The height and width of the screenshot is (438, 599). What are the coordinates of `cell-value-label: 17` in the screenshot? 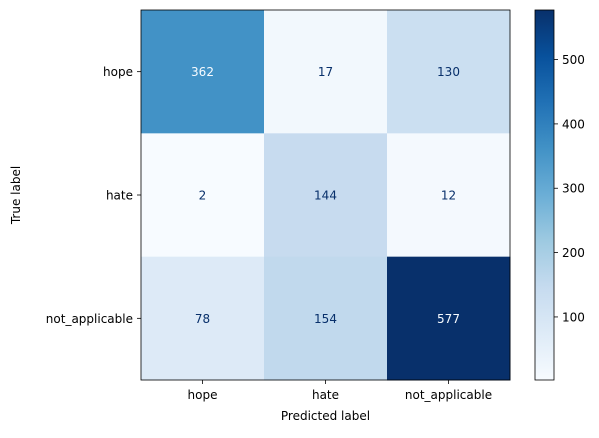 It's located at (325, 72).